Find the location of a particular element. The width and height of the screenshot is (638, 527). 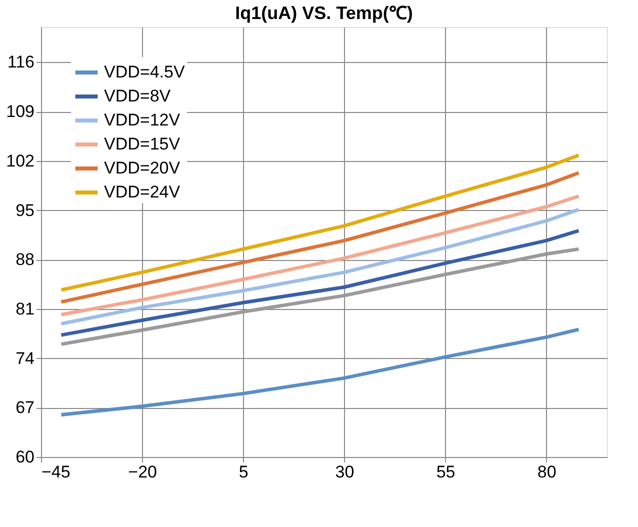

y-tick-label: 74 is located at coordinates (25, 358).